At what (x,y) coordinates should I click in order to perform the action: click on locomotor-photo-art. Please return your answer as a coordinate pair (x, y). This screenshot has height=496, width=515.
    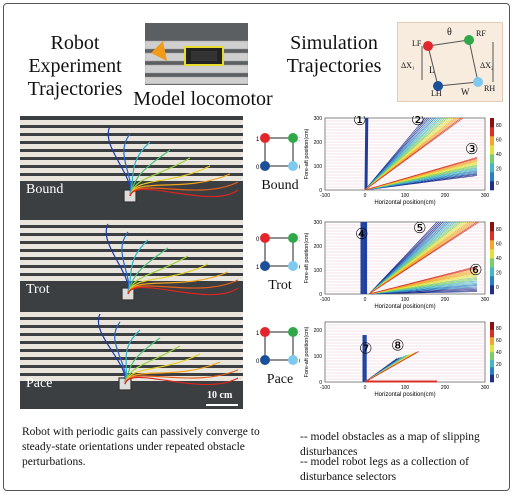
    Looking at the image, I should click on (196, 54).